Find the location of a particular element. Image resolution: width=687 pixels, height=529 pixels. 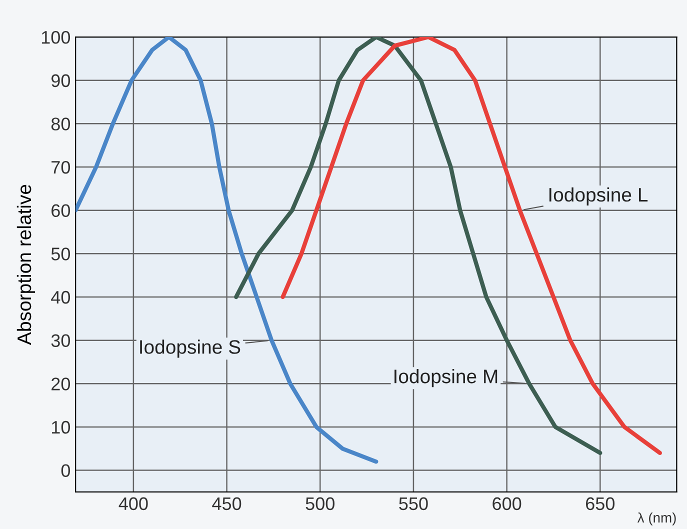

x-tick-label: 550 is located at coordinates (413, 503).